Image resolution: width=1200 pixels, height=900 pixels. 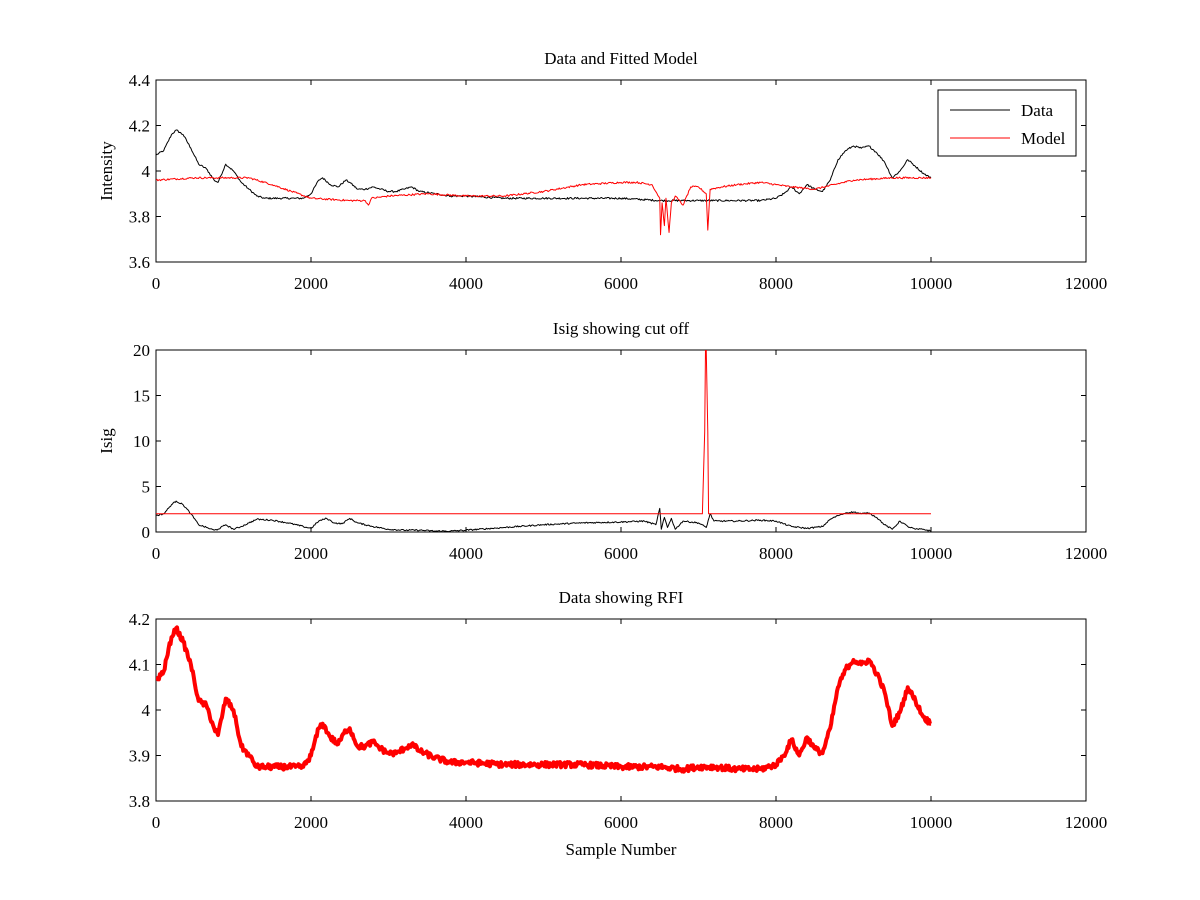 I want to click on y-tick-label: 0, so click(x=146, y=532).